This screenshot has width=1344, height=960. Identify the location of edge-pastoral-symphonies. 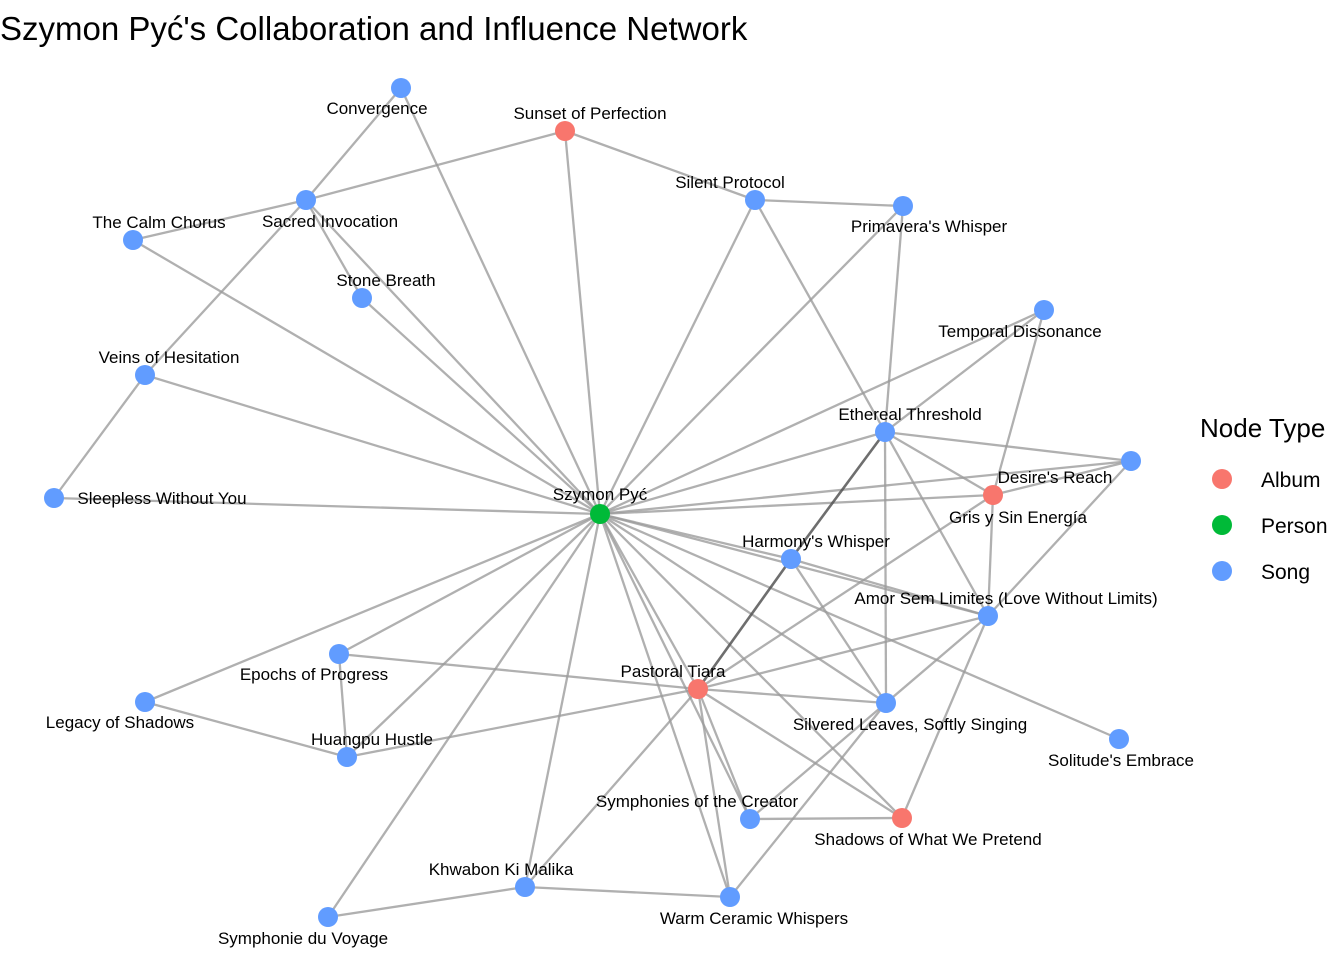
(724, 754).